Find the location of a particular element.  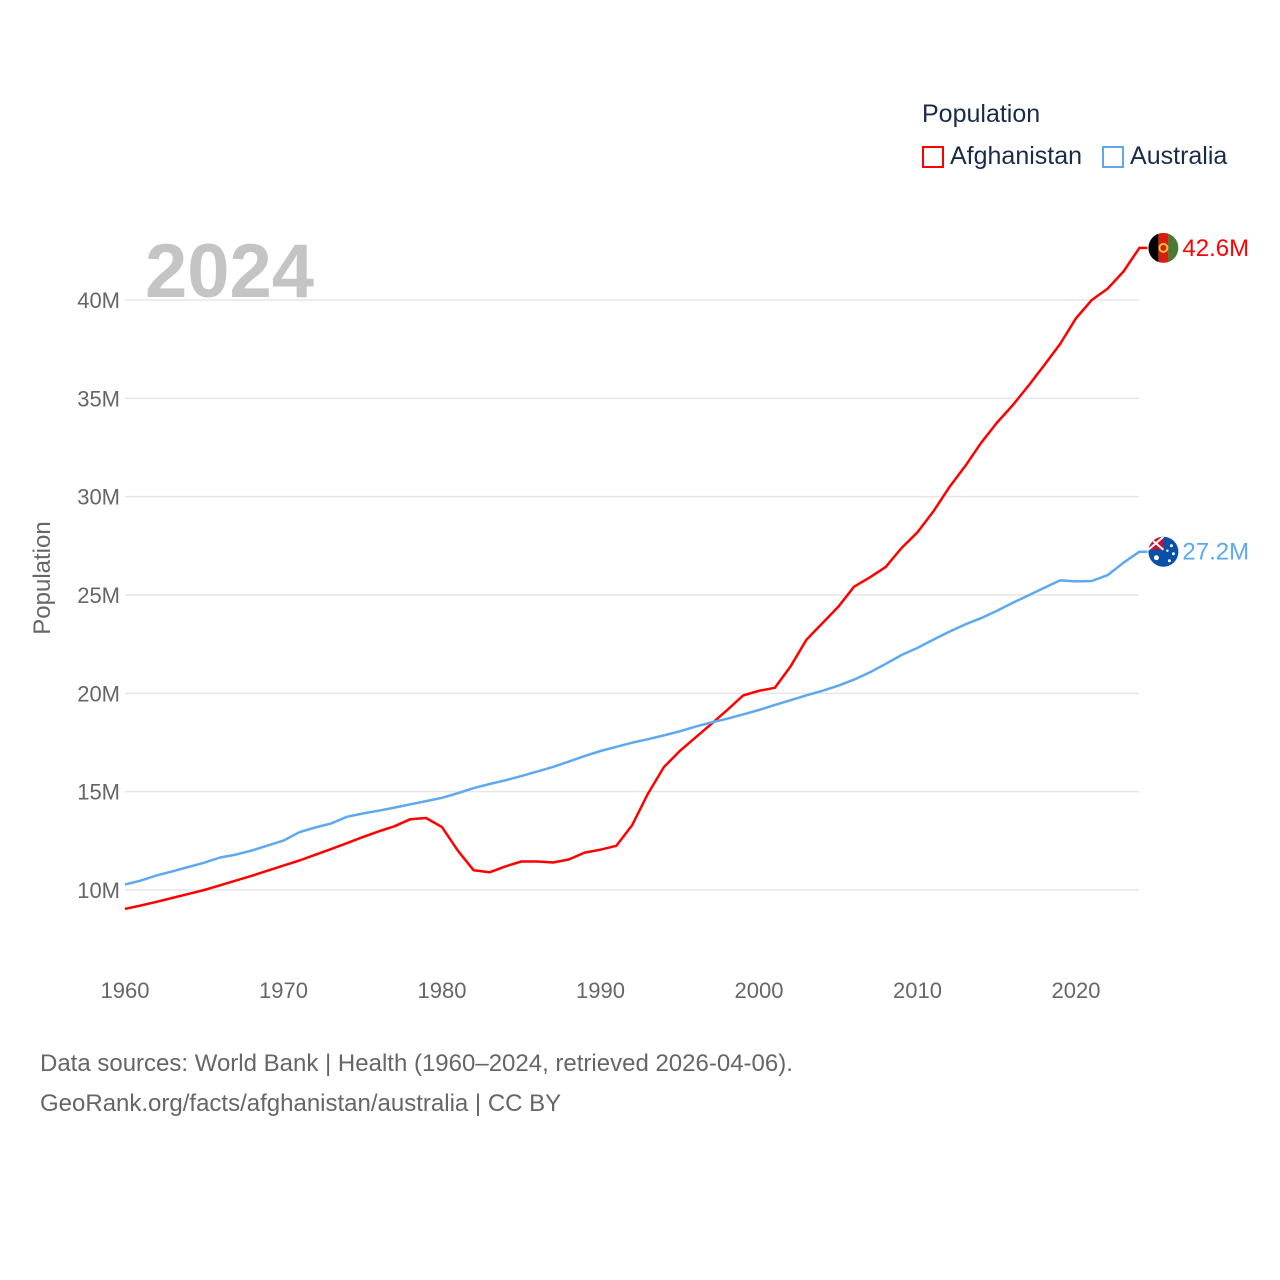

flag-emblem is located at coordinates (1163, 247).